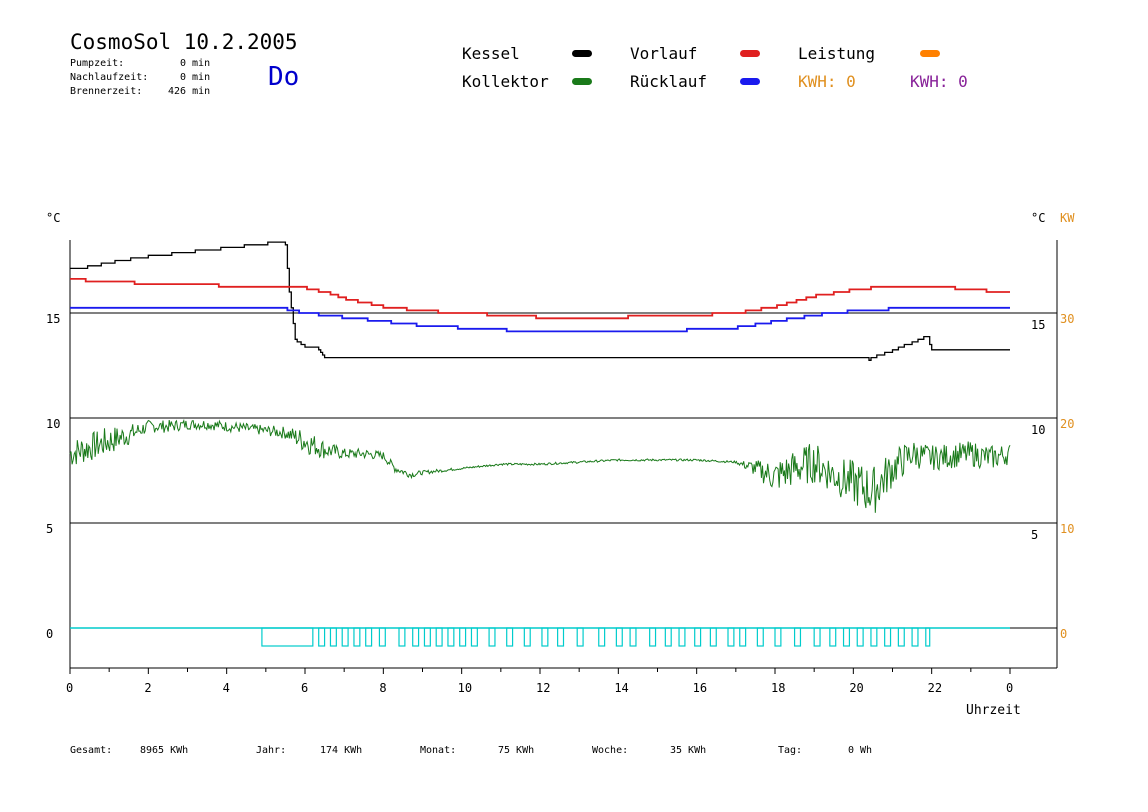 This screenshot has width=1148, height=812. Describe the element at coordinates (1038, 325) in the screenshot. I see `y-right-tick: 15` at that location.